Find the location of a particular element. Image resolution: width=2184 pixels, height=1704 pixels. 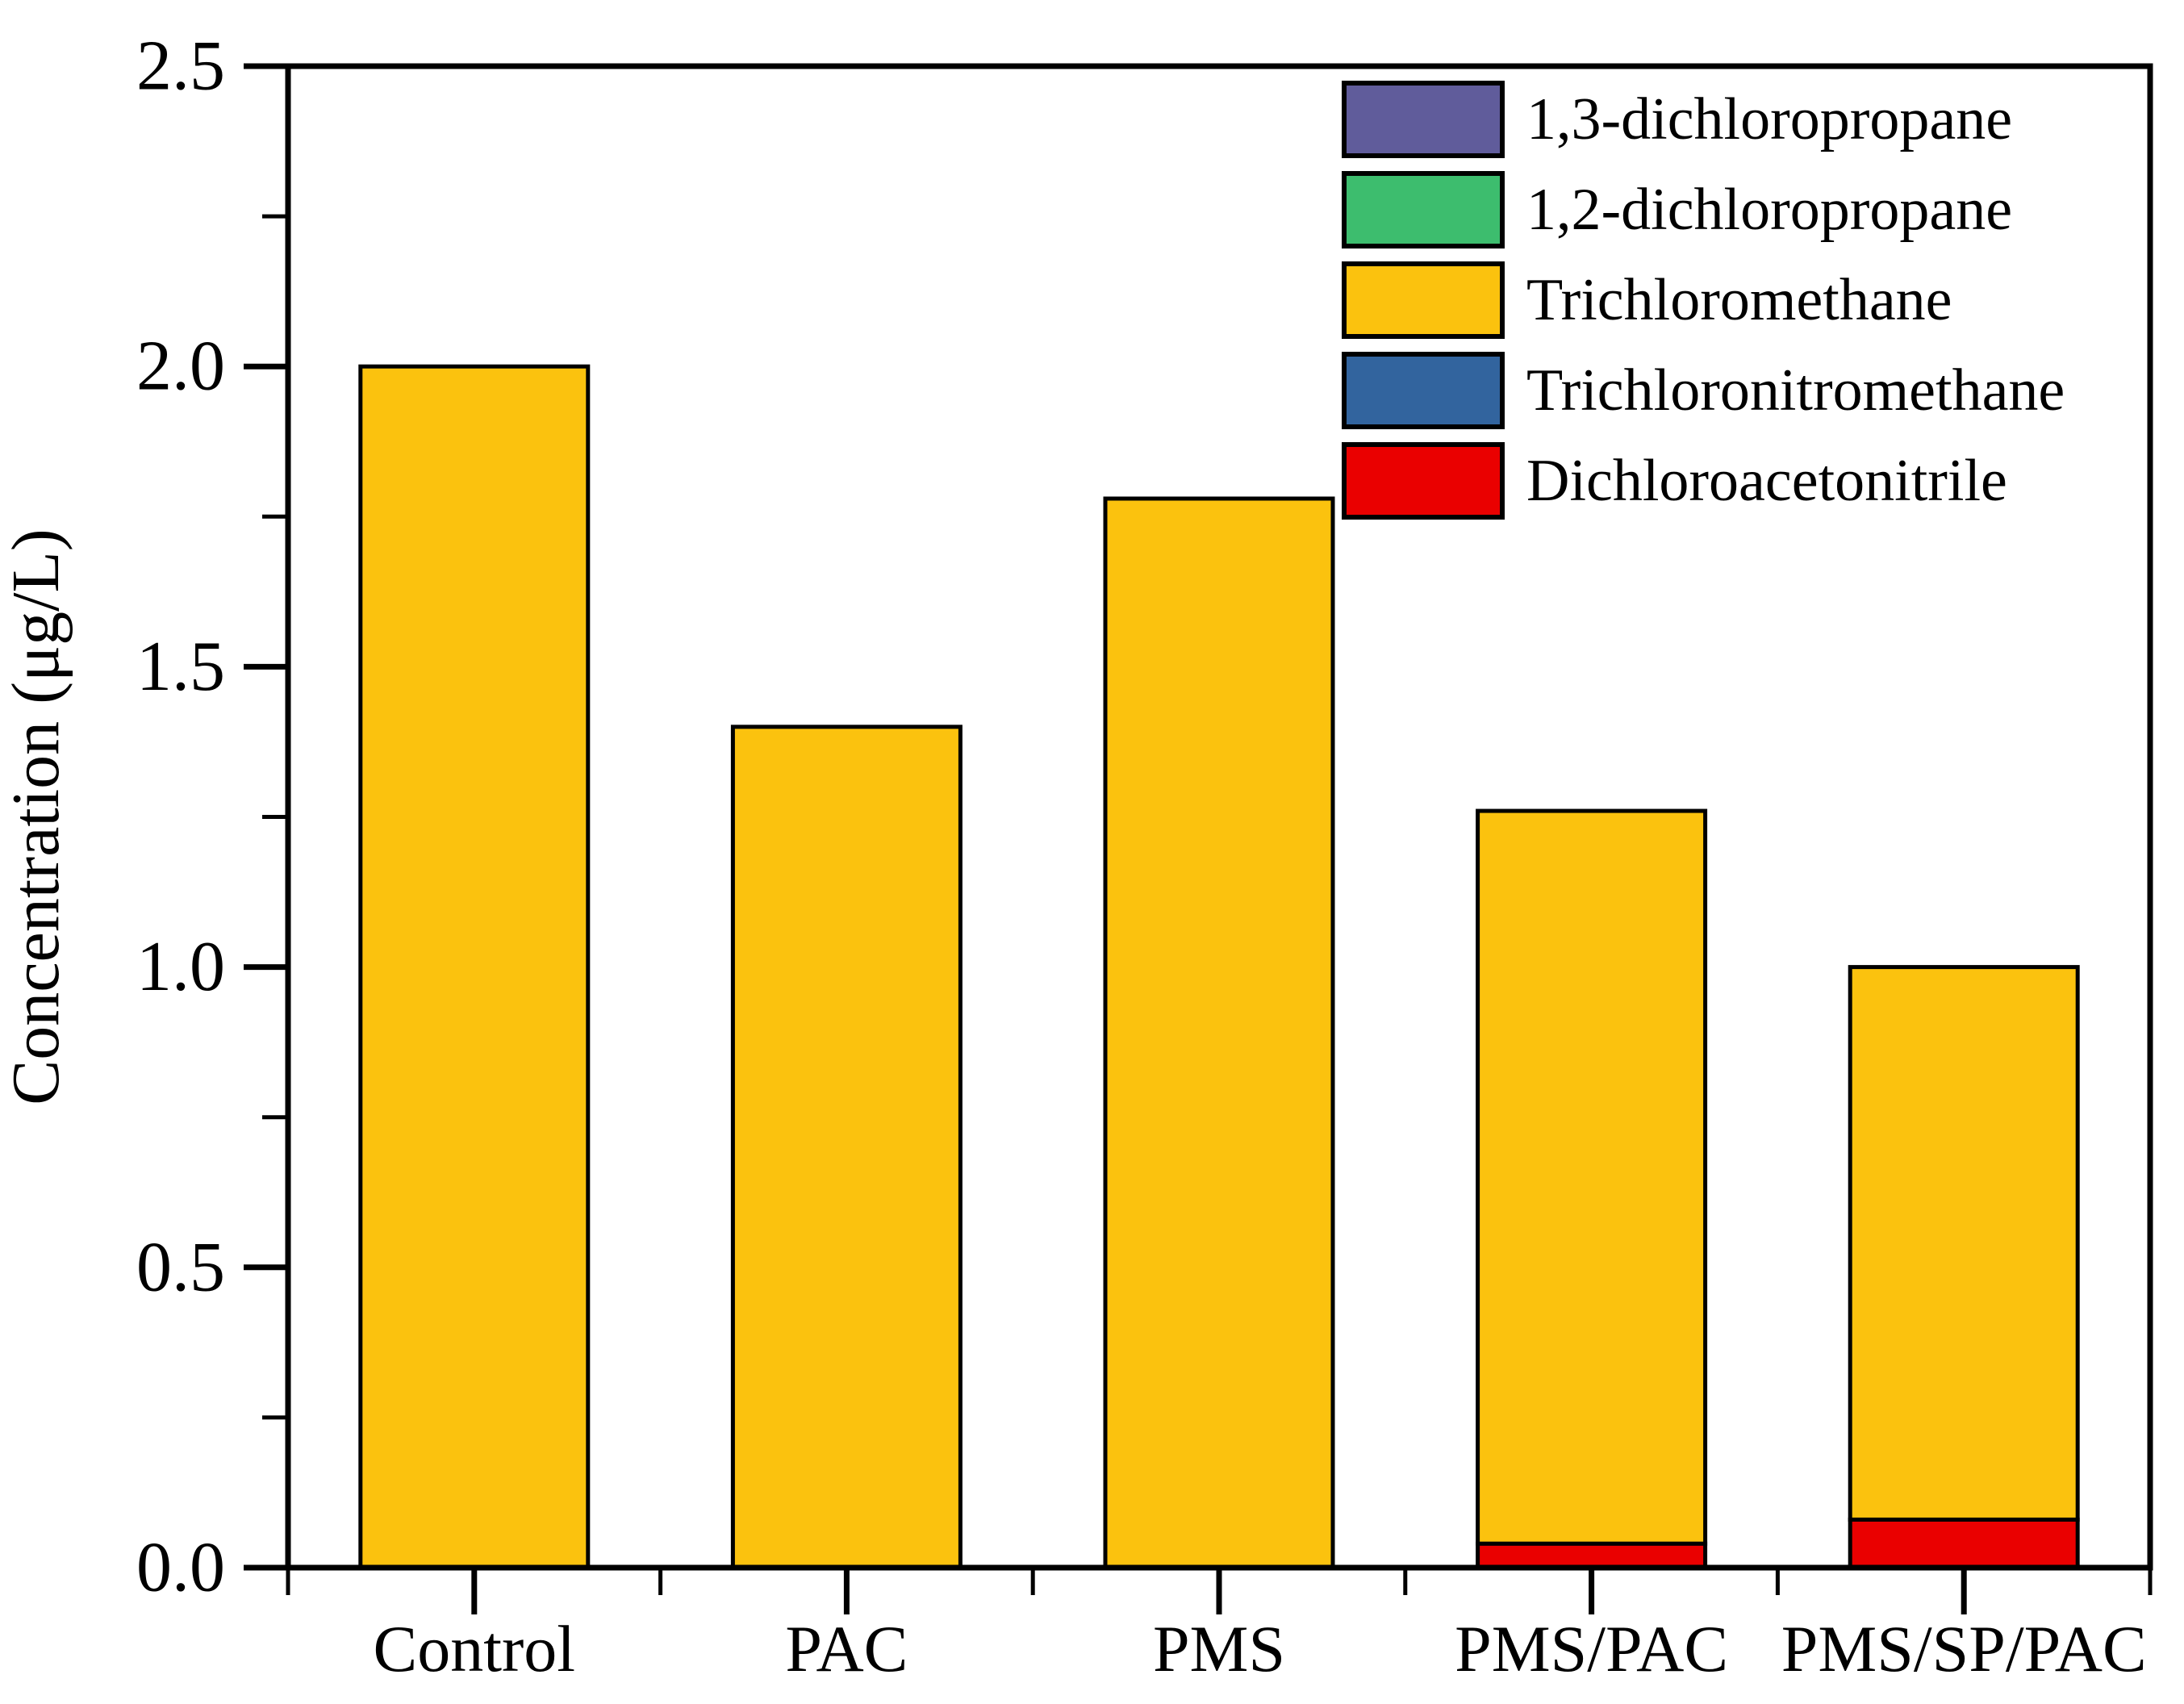

bar-segment-pms-sp-pac-dichloroacetonitrile is located at coordinates (1964, 1543).